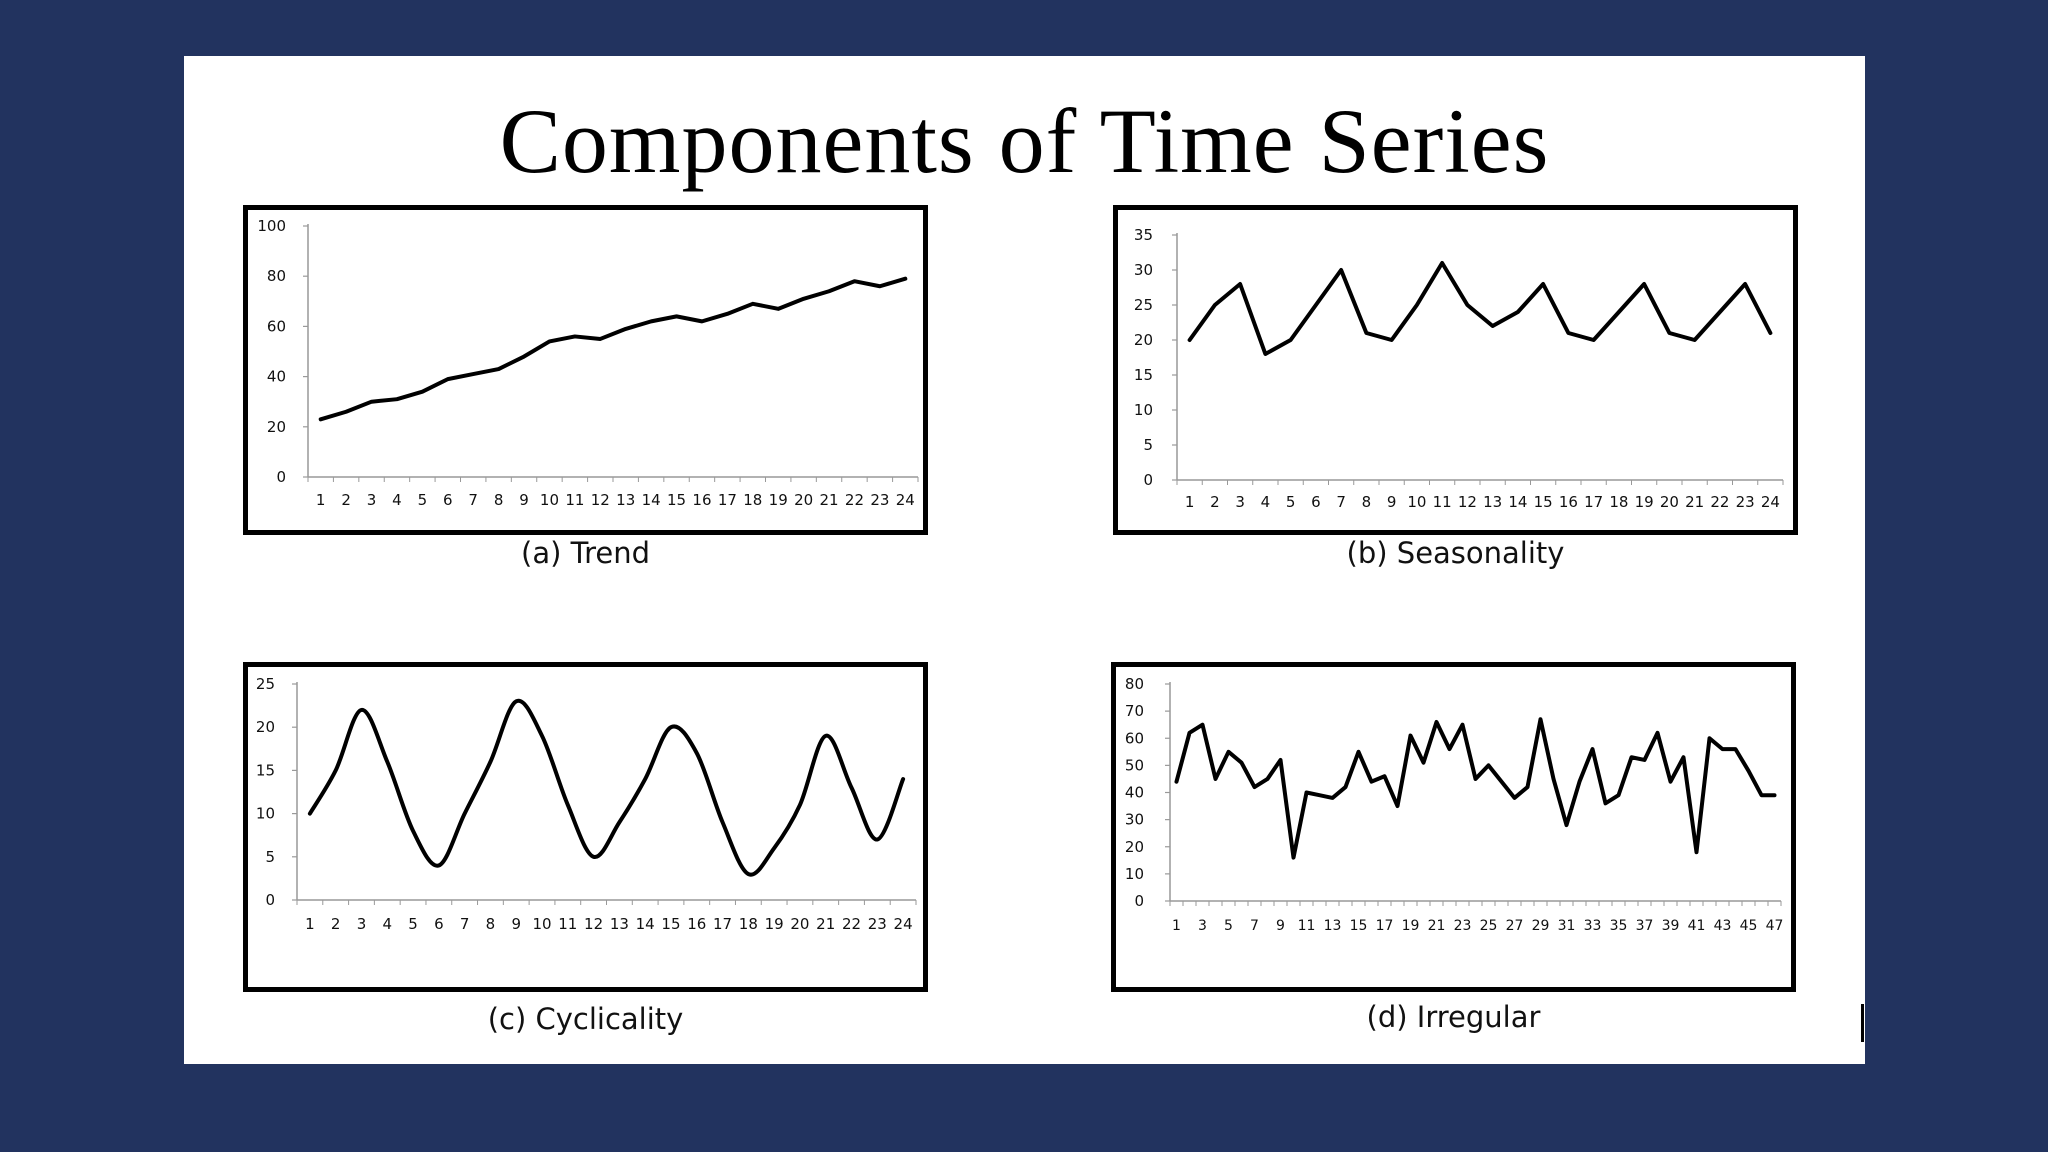  I want to click on x-tick-label: 18, so click(748, 924).